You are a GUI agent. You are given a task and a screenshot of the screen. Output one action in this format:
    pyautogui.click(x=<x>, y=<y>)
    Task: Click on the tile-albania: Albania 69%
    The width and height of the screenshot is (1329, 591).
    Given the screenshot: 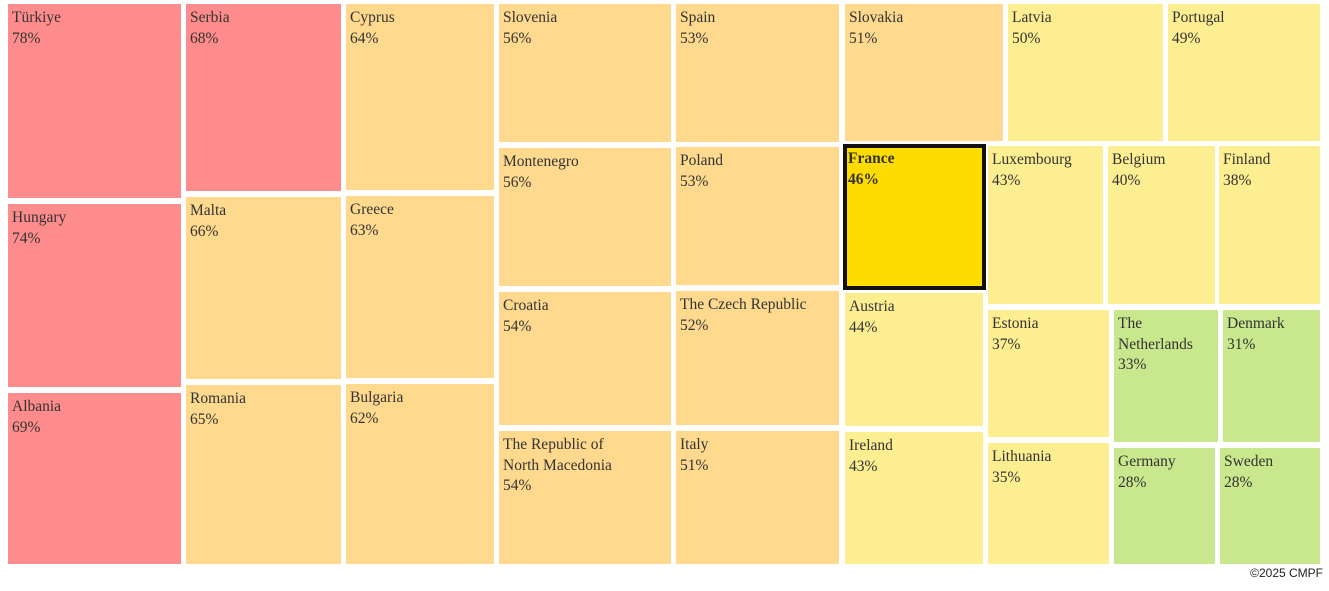 What is the action you would take?
    pyautogui.click(x=94, y=478)
    